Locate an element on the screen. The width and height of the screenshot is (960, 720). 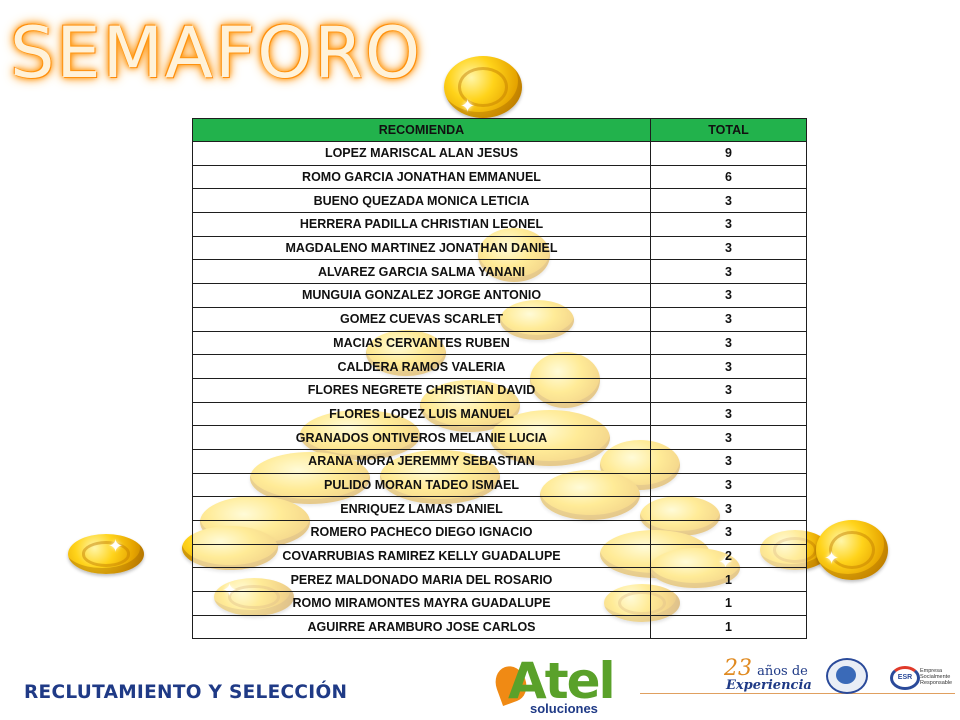
table-row: ENRIQUEZ LAMAS DANIEL 3 is located at coordinates (499, 508).